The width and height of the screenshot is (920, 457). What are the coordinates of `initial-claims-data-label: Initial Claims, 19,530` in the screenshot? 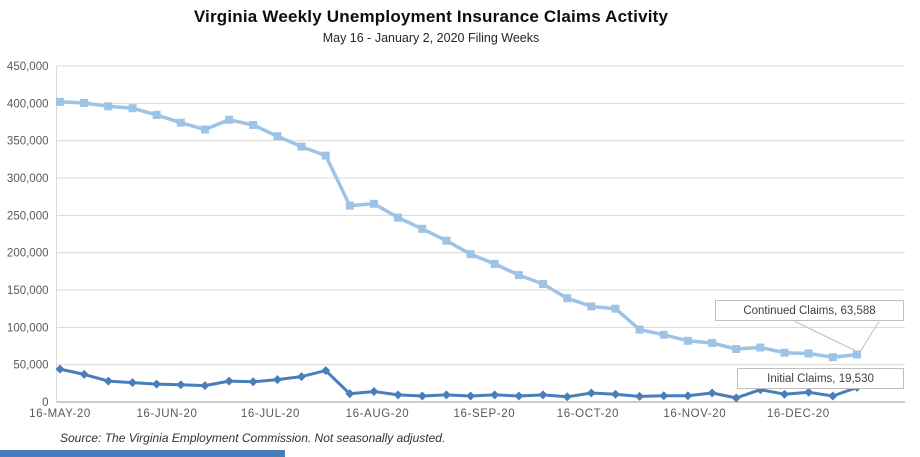 It's located at (820, 378).